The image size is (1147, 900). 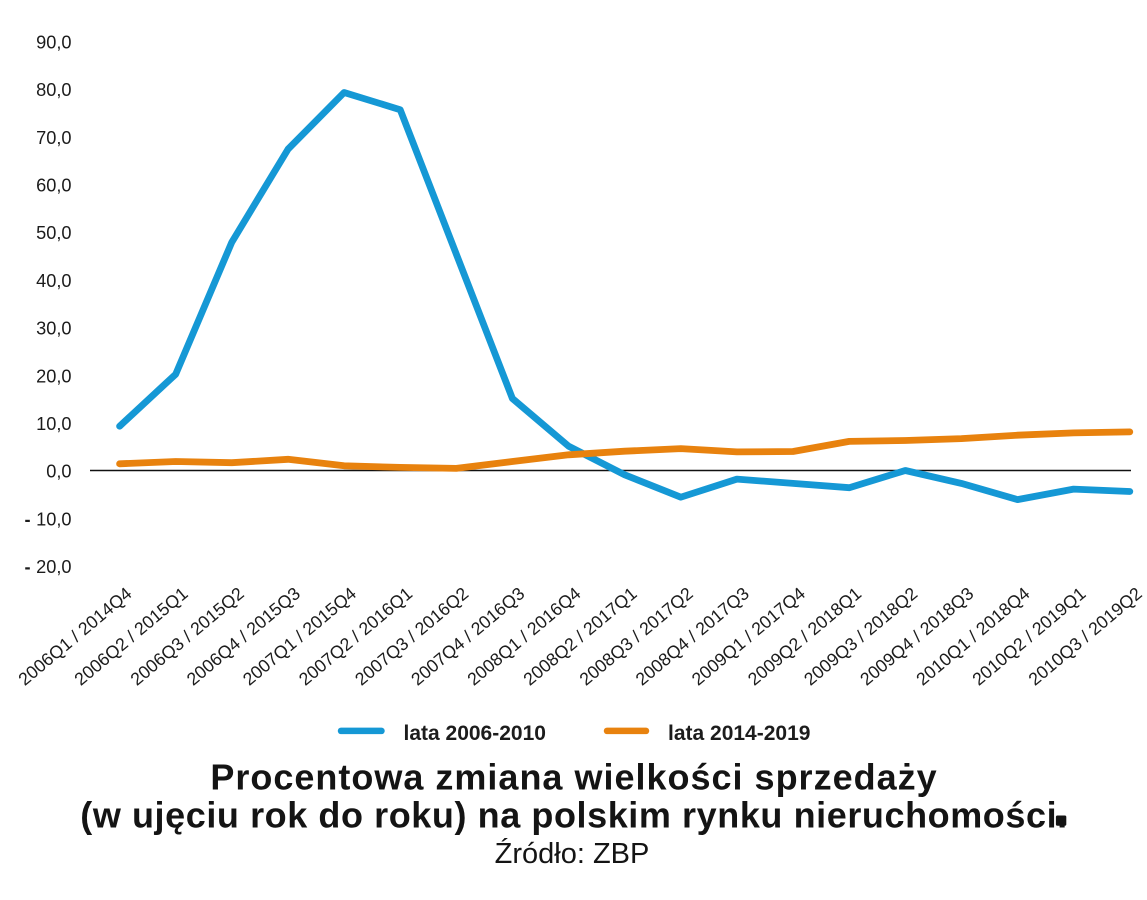 I want to click on svg-text: lata 2014-2019, so click(x=739, y=733).